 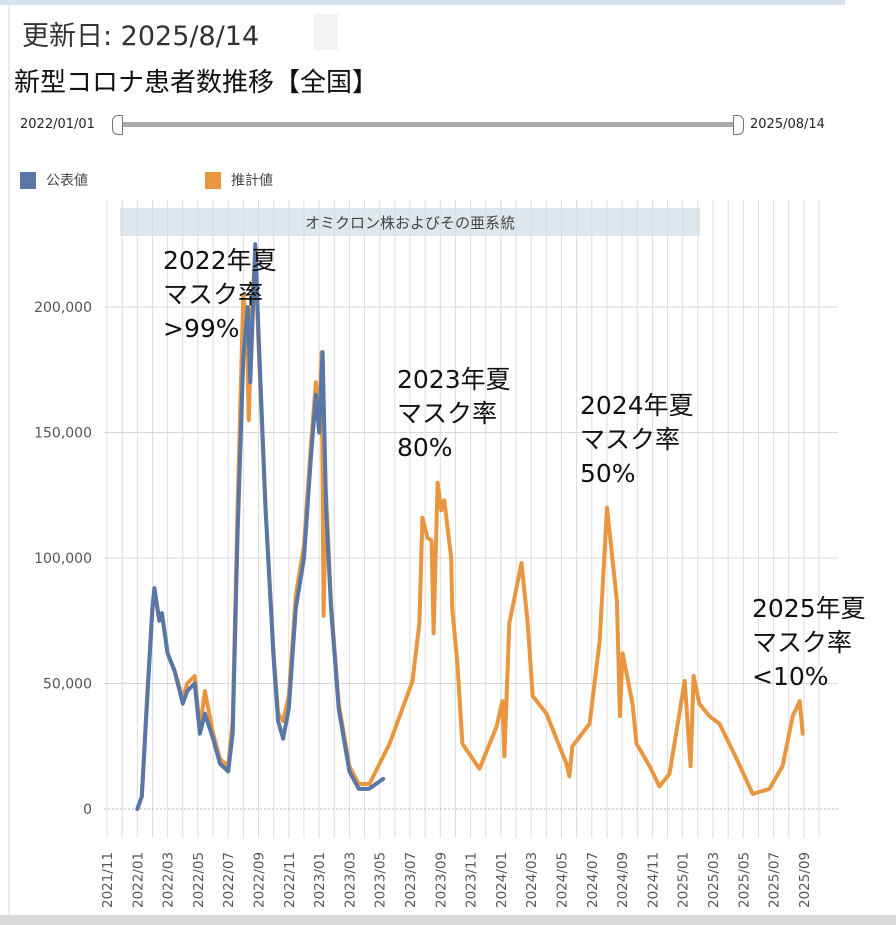 I want to click on annotation-line: 2025年夏, so click(x=809, y=608).